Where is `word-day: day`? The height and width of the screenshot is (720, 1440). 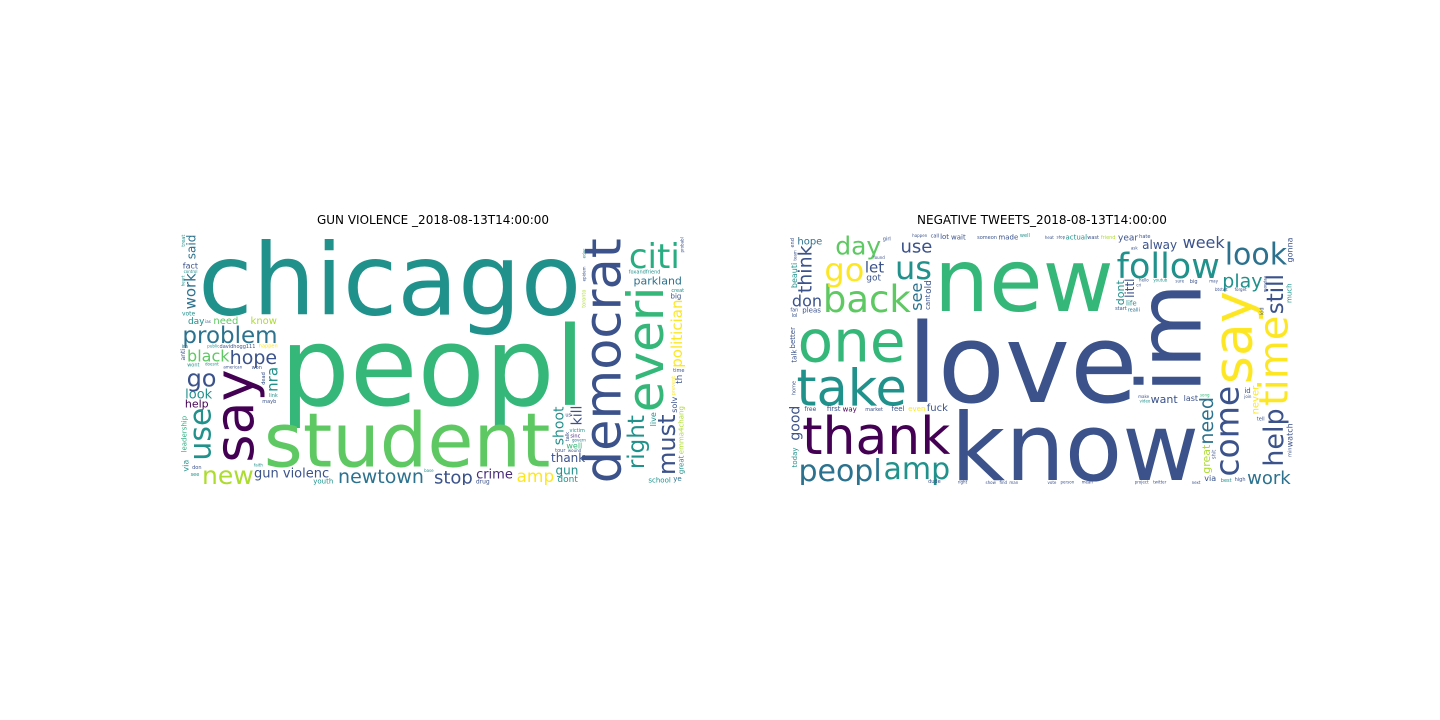
word-day: day is located at coordinates (858, 246).